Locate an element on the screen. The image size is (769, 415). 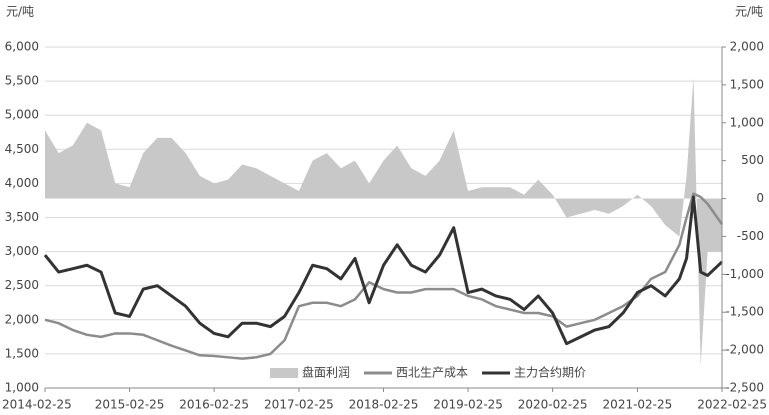
y-tick-label: 5,500 is located at coordinates (22, 81).